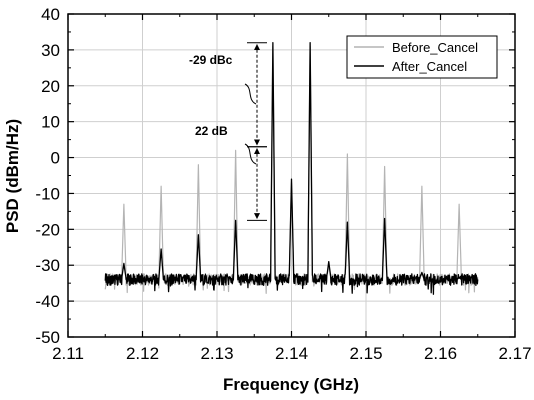 The height and width of the screenshot is (400, 534). I want to click on y-tick-label: 40, so click(50, 14).